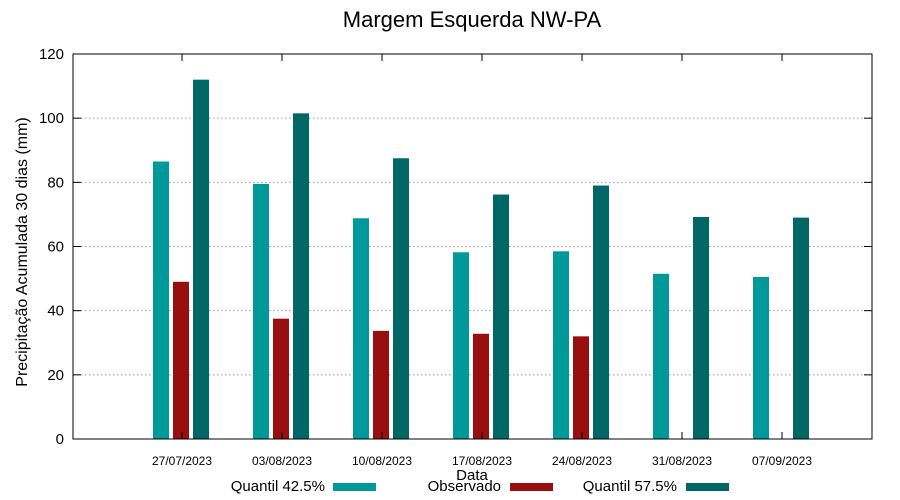  What do you see at coordinates (472, 19) in the screenshot?
I see `chart-title: Margem Esquerda NW-PA` at bounding box center [472, 19].